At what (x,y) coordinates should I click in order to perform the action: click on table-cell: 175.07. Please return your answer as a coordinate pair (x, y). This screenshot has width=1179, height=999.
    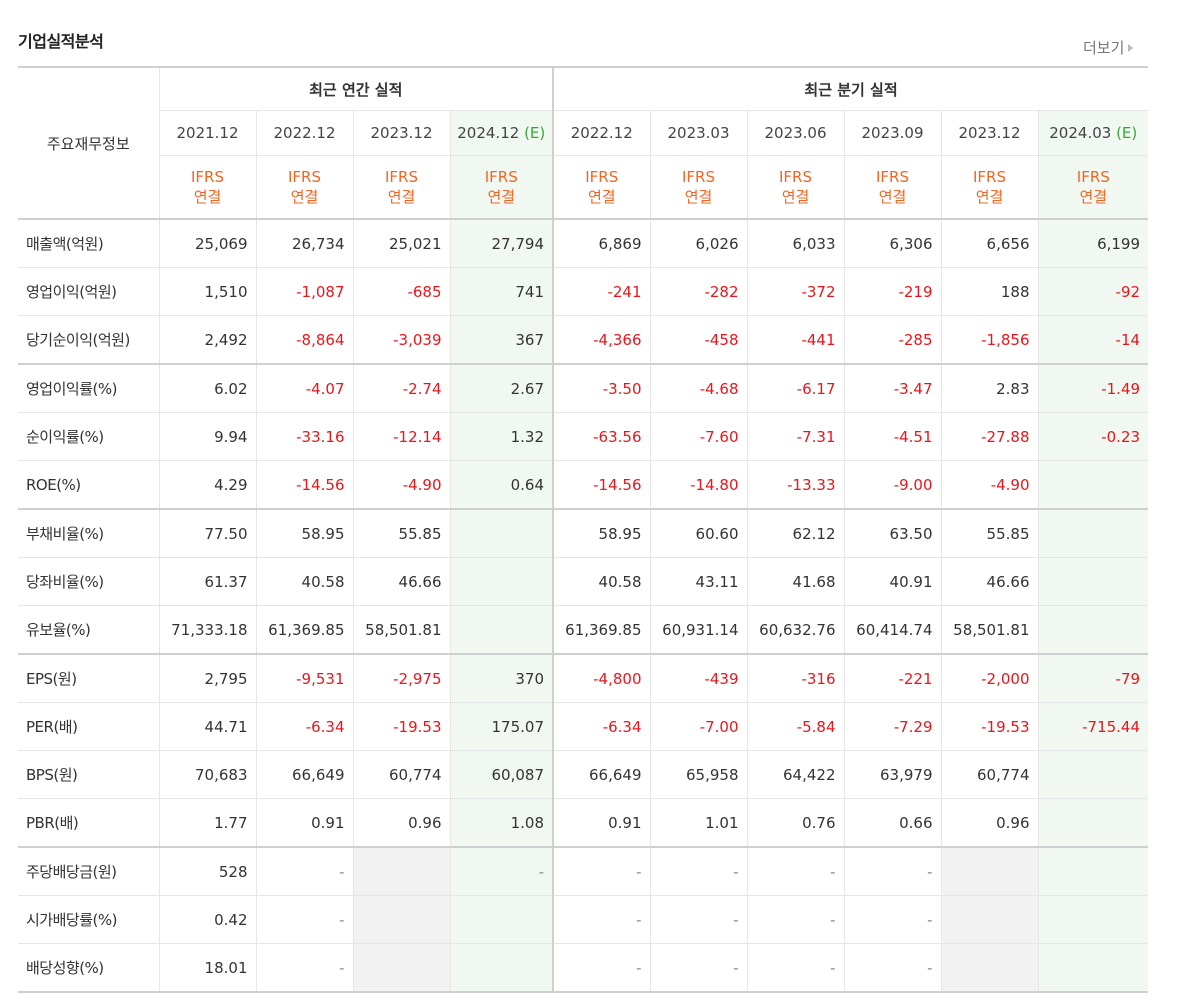
    Looking at the image, I should click on (501, 726).